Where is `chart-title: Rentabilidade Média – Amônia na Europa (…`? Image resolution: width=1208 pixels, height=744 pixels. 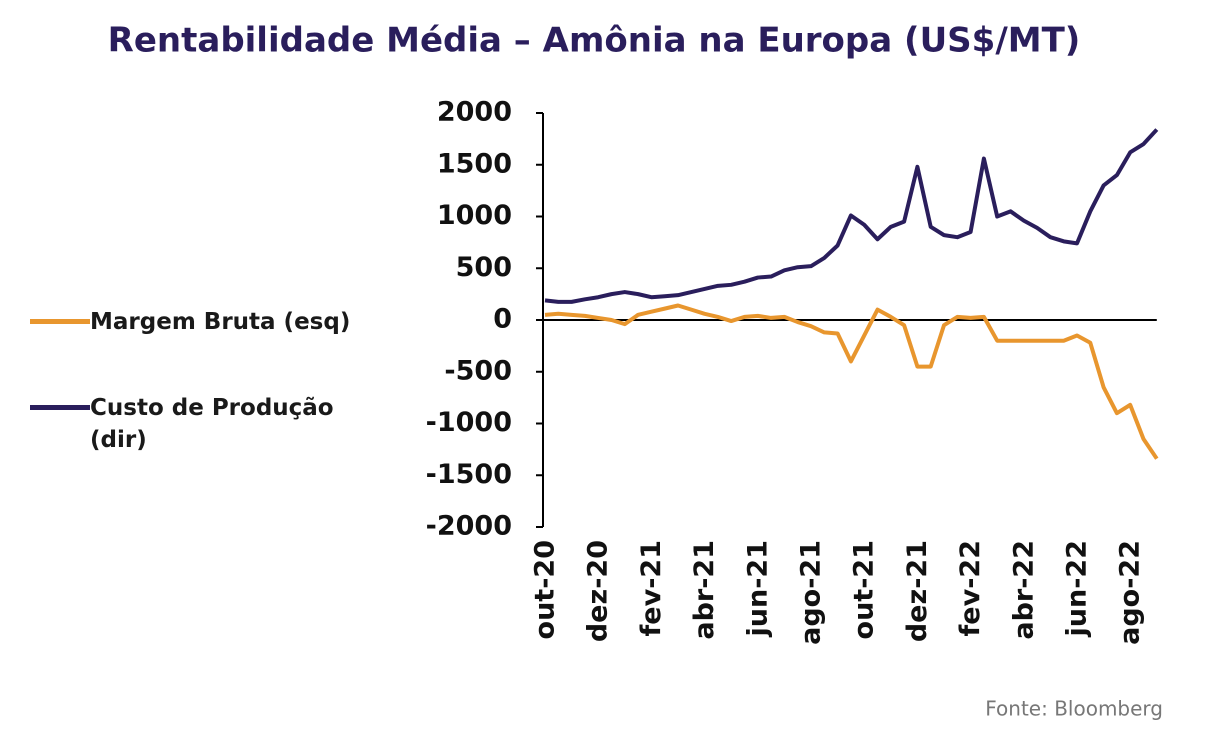 chart-title: Rentabilidade Média – Amônia na Europa (… is located at coordinates (594, 41).